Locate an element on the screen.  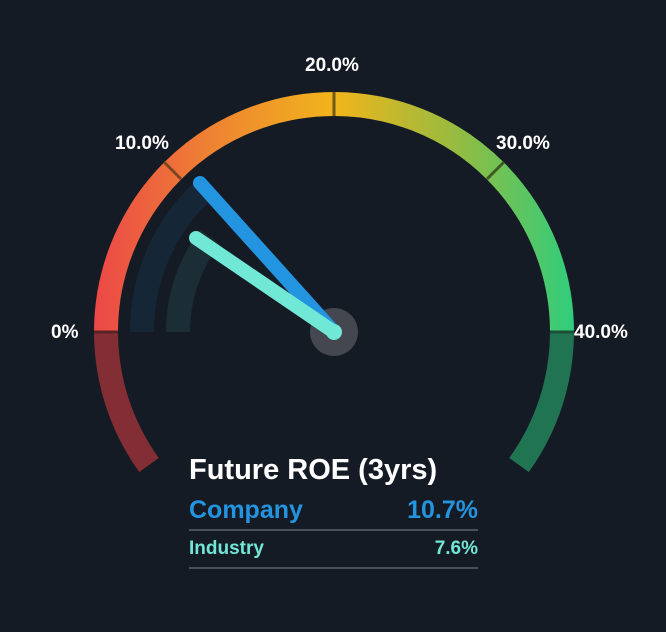
legend-row-industry: Industry 7.6% is located at coordinates (333, 550).